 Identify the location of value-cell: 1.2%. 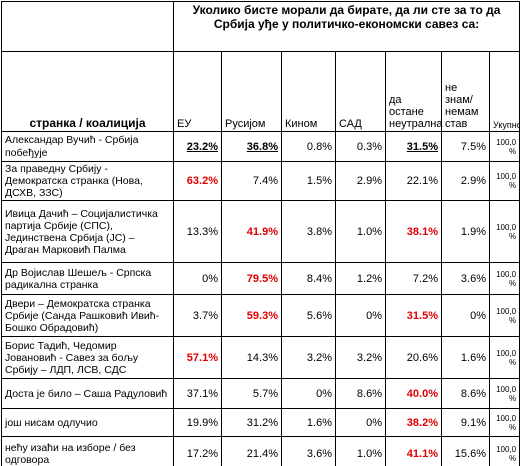
(360, 279).